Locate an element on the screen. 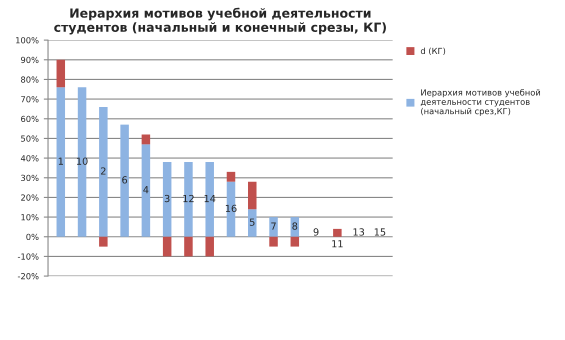  chart-title: Иерархия мотивов учебной деятельности студентов (начальный и конечный срезы, КГ) is located at coordinates (220, 21).